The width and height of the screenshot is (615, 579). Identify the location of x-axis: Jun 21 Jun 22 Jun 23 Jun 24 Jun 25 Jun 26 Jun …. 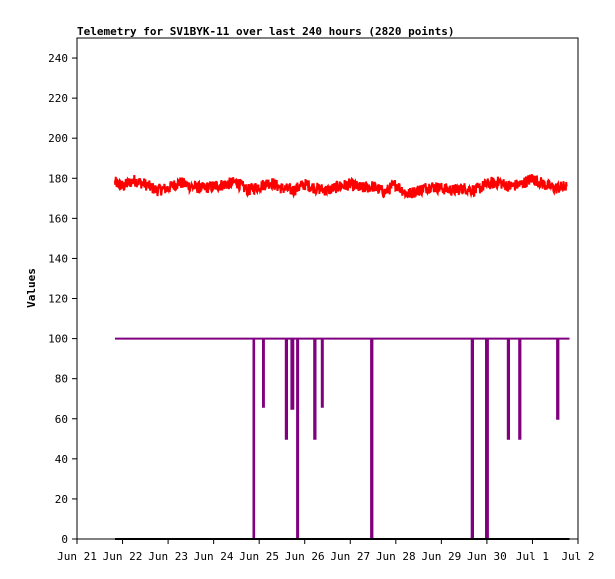
(326, 551).